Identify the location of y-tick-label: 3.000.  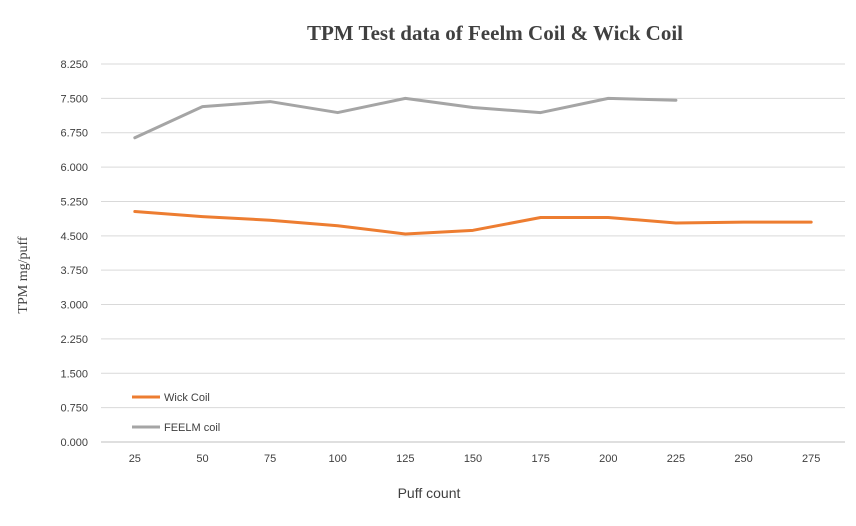
(74, 306).